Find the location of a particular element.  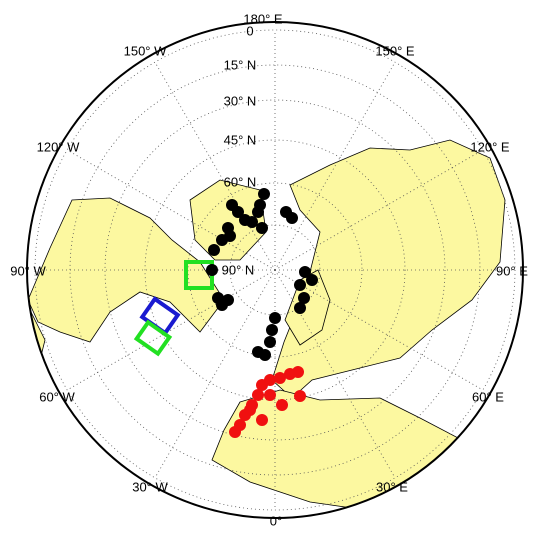

region-box is located at coordinates (153, 338).